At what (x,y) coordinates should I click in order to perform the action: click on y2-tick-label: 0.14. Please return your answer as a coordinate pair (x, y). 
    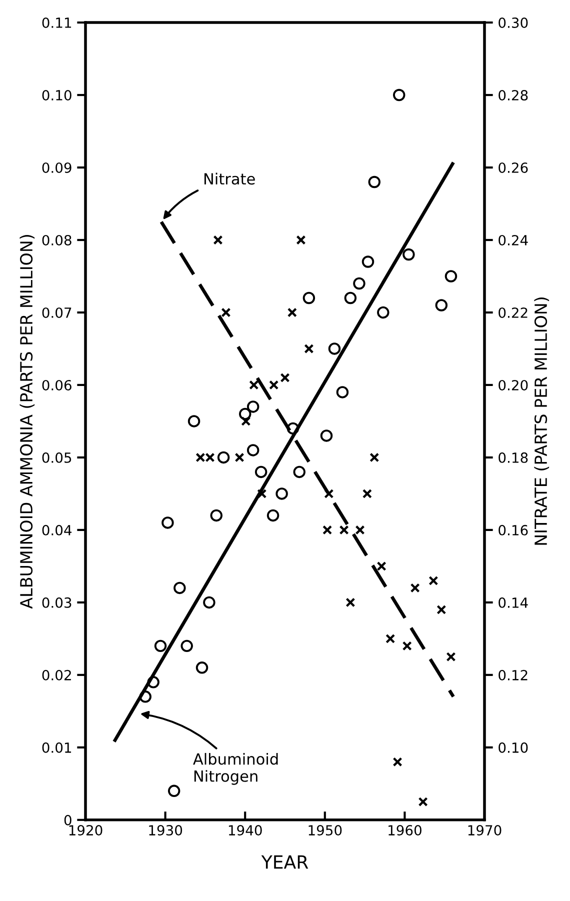
    Looking at the image, I should click on (513, 602).